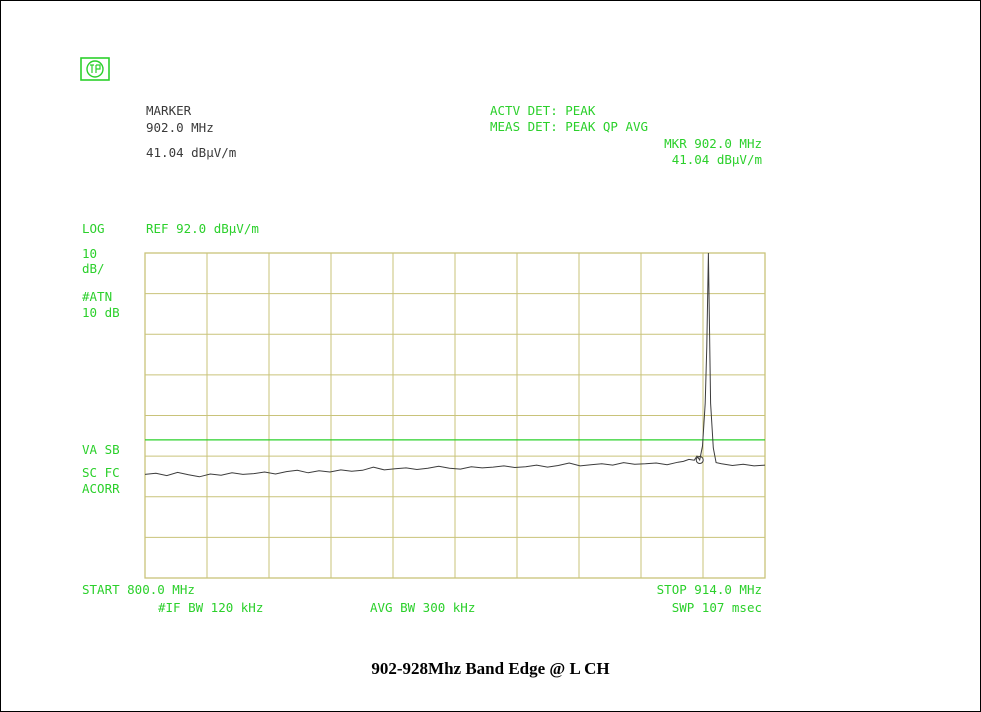 This screenshot has height=712, width=981. What do you see at coordinates (101, 488) in the screenshot?
I see `acorr-annotation: ACORR` at bounding box center [101, 488].